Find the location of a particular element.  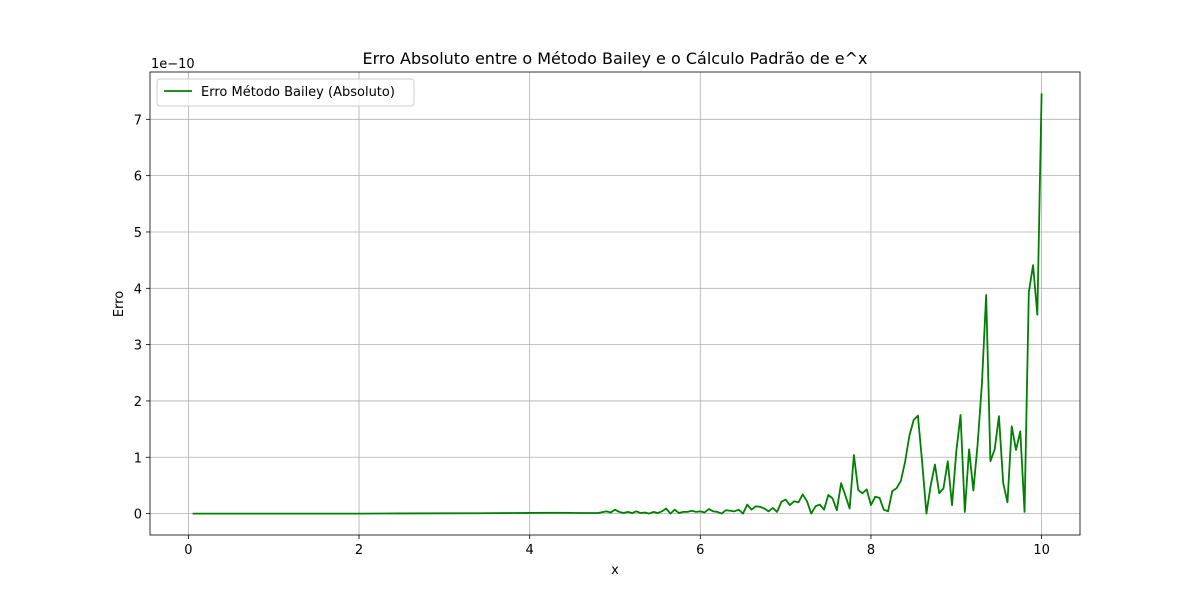

legend-box is located at coordinates (285, 92).